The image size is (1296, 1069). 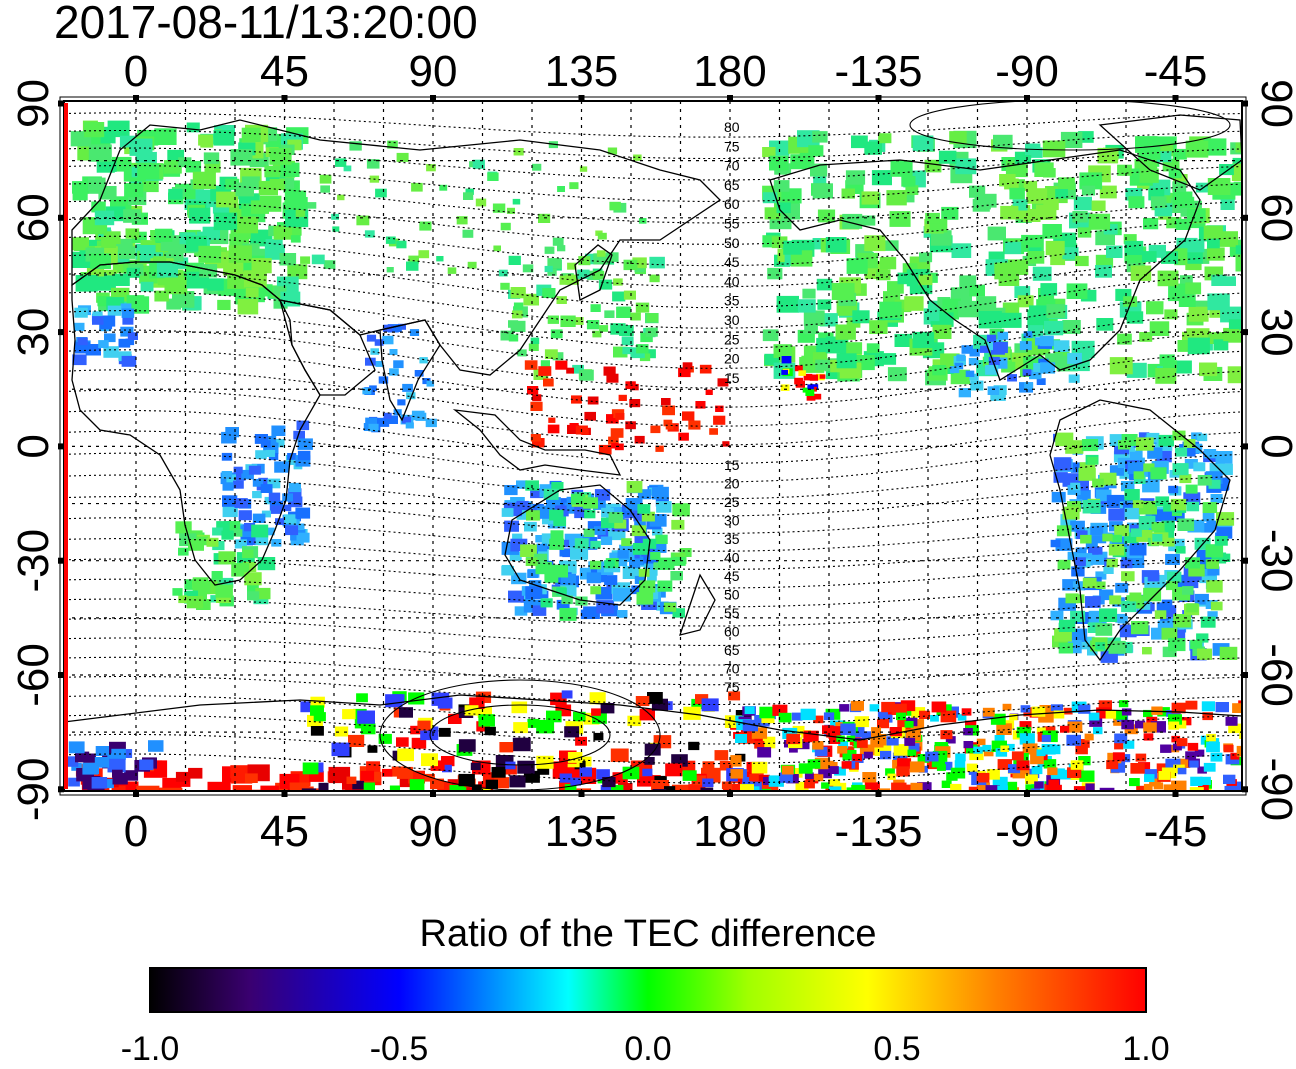 What do you see at coordinates (652, 593) in the screenshot?
I see `contour-line` at bounding box center [652, 593].